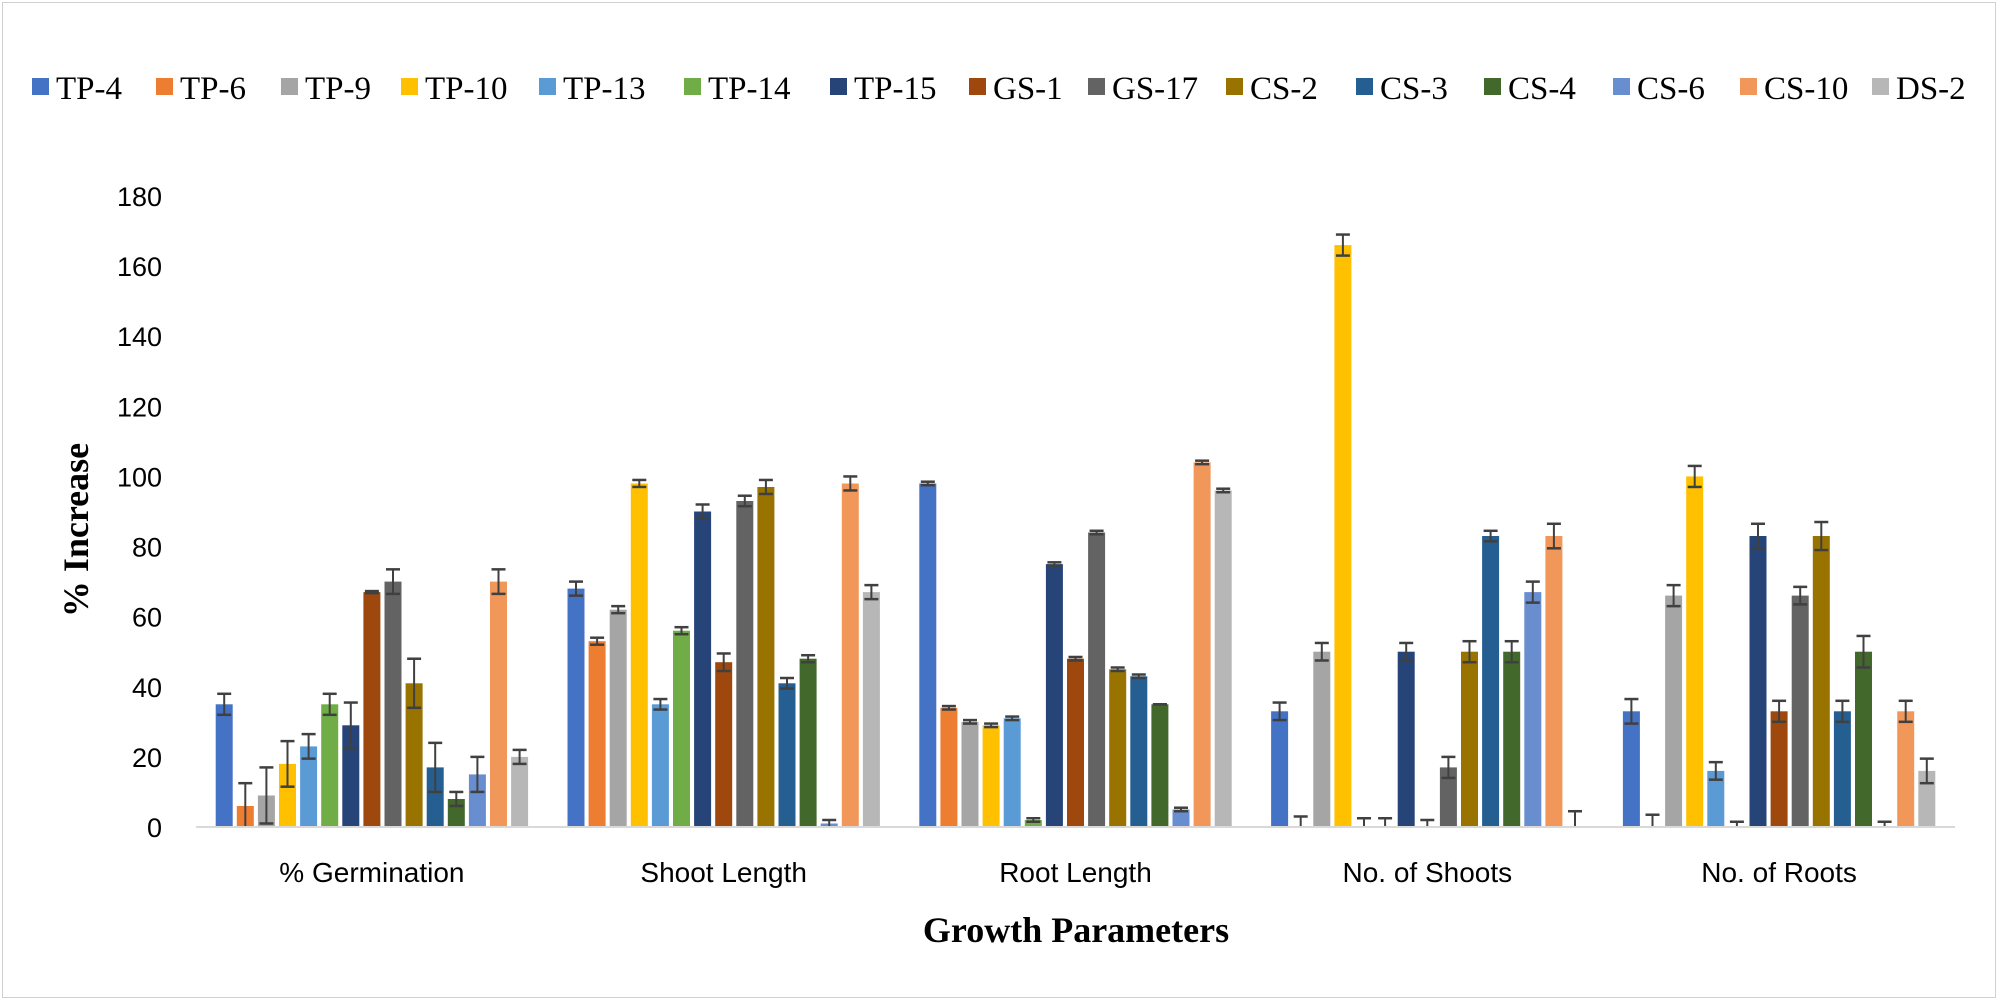 The width and height of the screenshot is (2000, 1002). Describe the element at coordinates (1414, 89) in the screenshot. I see `legend-label: CS-3` at that location.